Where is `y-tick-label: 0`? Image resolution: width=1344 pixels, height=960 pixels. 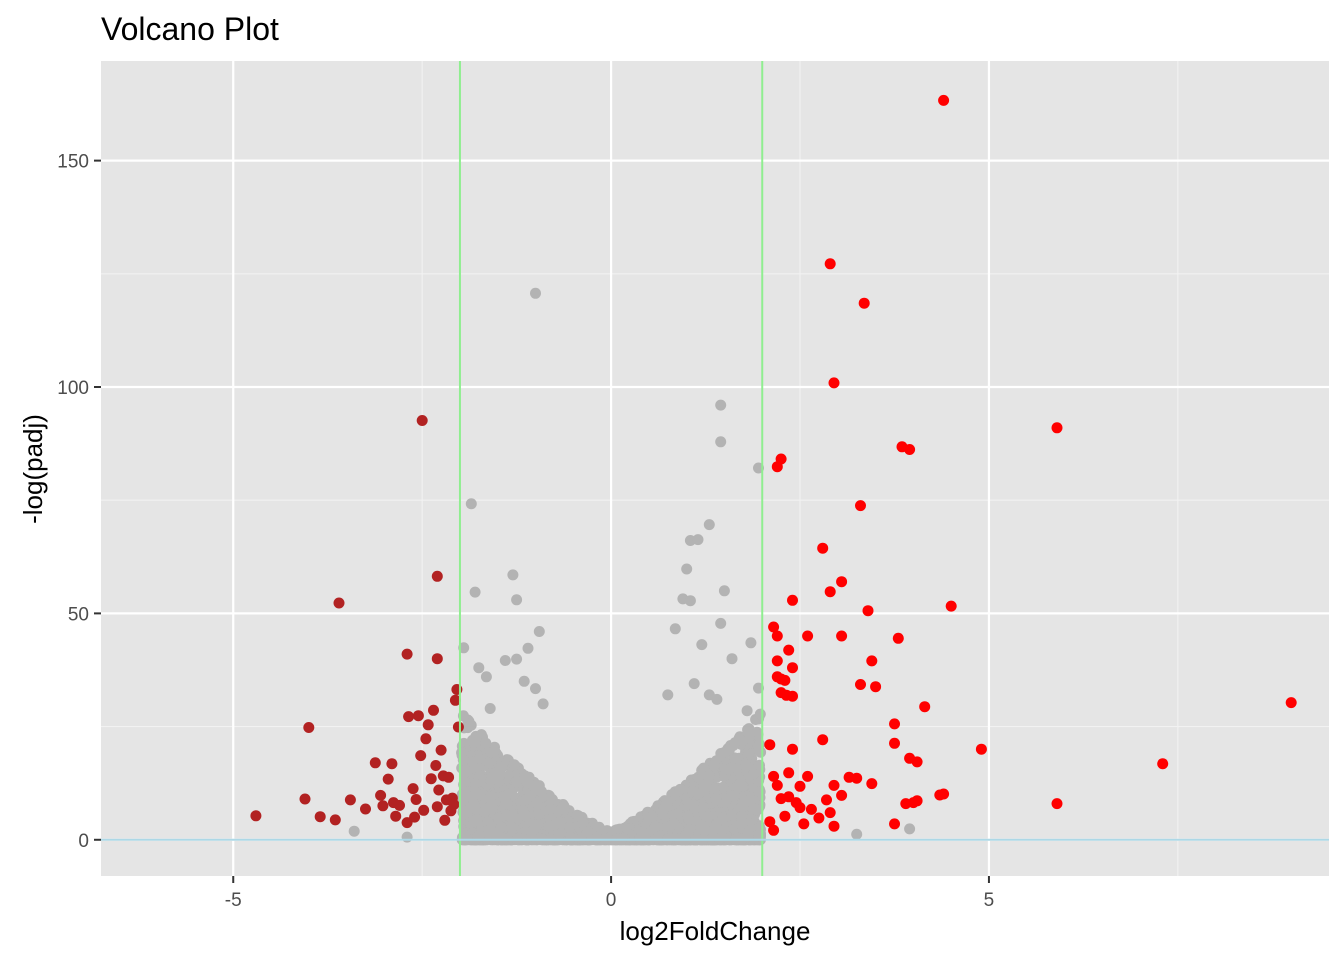
y-tick-label: 0 is located at coordinates (83, 841).